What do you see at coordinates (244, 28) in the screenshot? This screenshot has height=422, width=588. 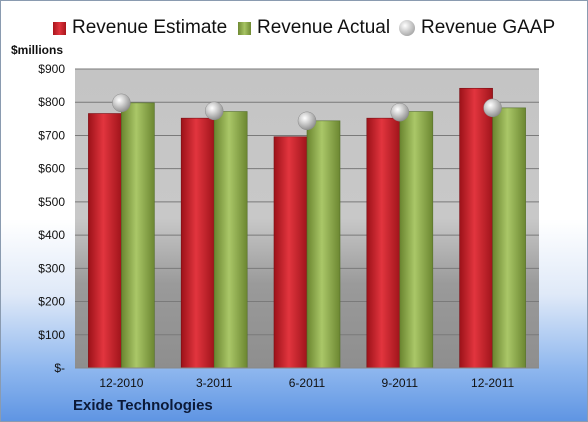 I see `actual-swatch-icon` at bounding box center [244, 28].